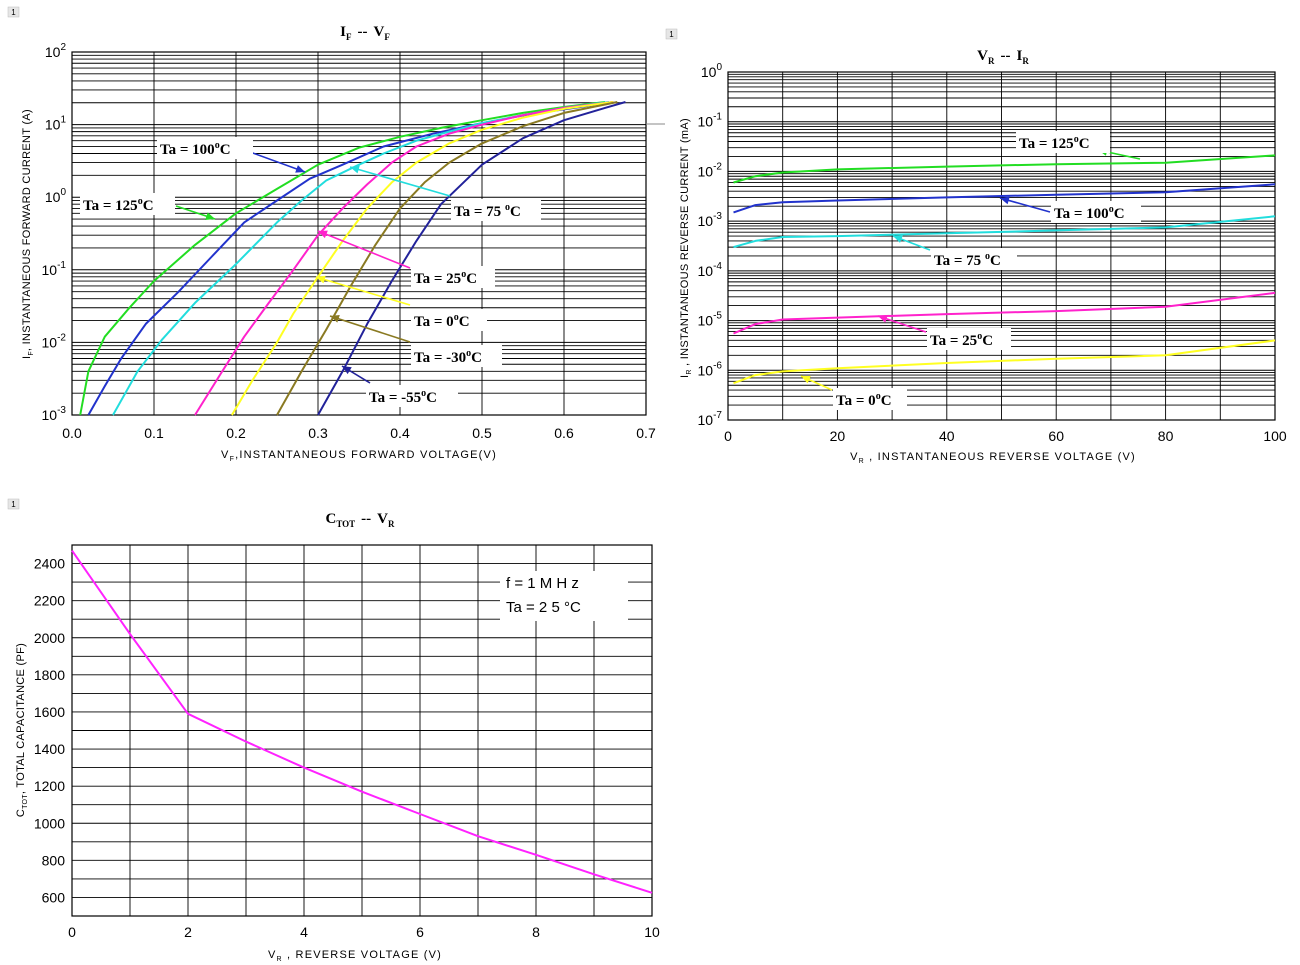  Describe the element at coordinates (440, 358) in the screenshot. I see `annotation-text: Ta = -30` at that location.